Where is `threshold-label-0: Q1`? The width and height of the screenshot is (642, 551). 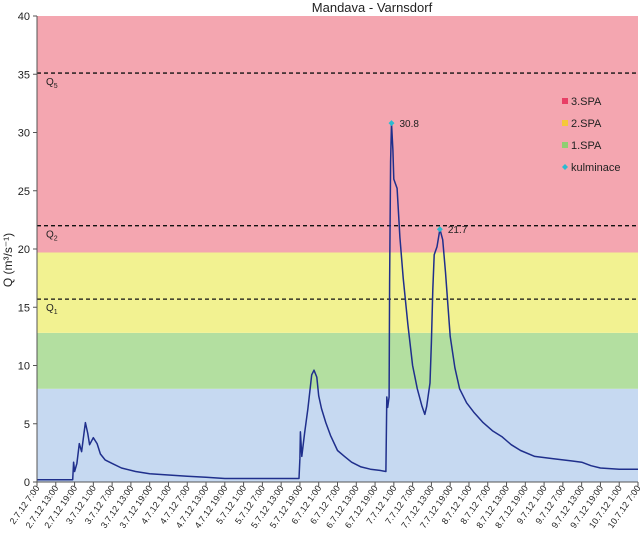 threshold-label-0: Q1 is located at coordinates (52, 309).